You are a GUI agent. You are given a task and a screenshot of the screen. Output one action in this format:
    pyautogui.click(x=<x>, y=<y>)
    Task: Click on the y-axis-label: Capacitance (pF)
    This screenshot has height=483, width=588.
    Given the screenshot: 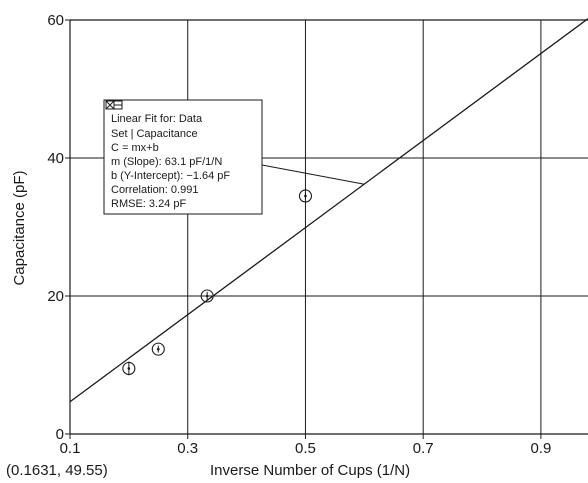 What is the action you would take?
    pyautogui.click(x=19, y=227)
    